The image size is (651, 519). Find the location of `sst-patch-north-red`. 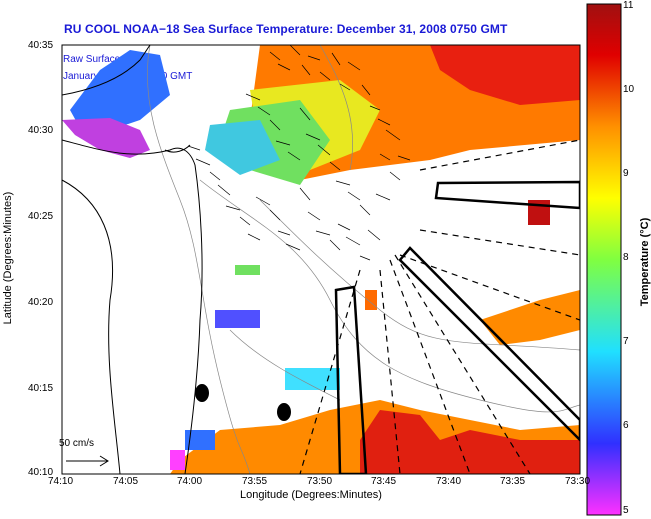

sst-patch-north-red is located at coordinates (505, 75).